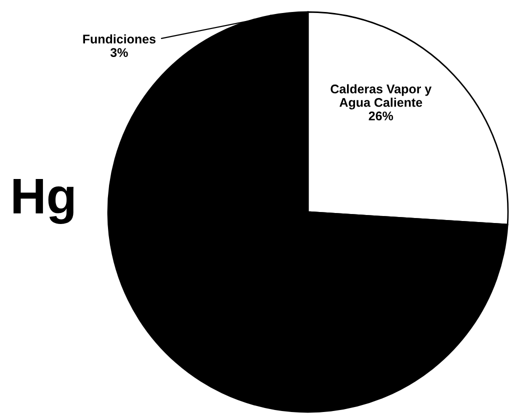 The image size is (510, 418). What do you see at coordinates (381, 116) in the screenshot?
I see `data-label: 26%` at bounding box center [381, 116].